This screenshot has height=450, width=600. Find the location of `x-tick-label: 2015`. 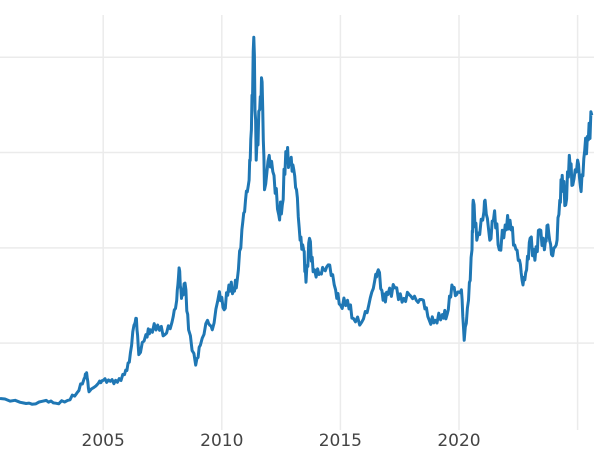

x-tick-label: 2015 is located at coordinates (340, 440).